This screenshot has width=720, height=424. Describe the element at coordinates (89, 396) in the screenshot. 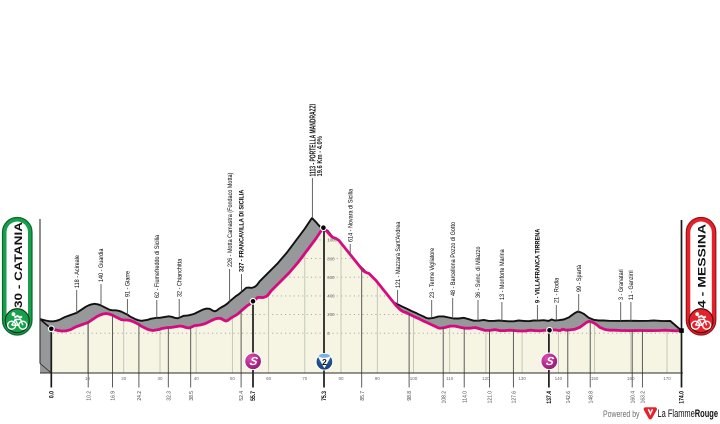

I see `svg-text: 10.2` at that location.